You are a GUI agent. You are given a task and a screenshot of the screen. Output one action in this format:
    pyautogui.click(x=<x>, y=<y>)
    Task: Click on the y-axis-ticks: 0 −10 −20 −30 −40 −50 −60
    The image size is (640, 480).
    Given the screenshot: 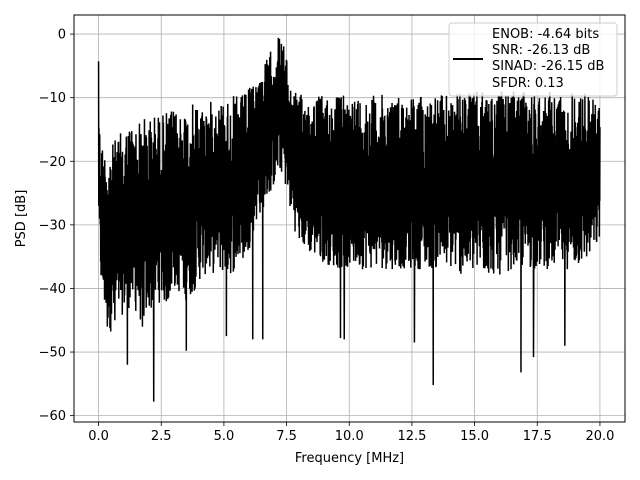 What is the action you would take?
    pyautogui.click(x=56, y=226)
    